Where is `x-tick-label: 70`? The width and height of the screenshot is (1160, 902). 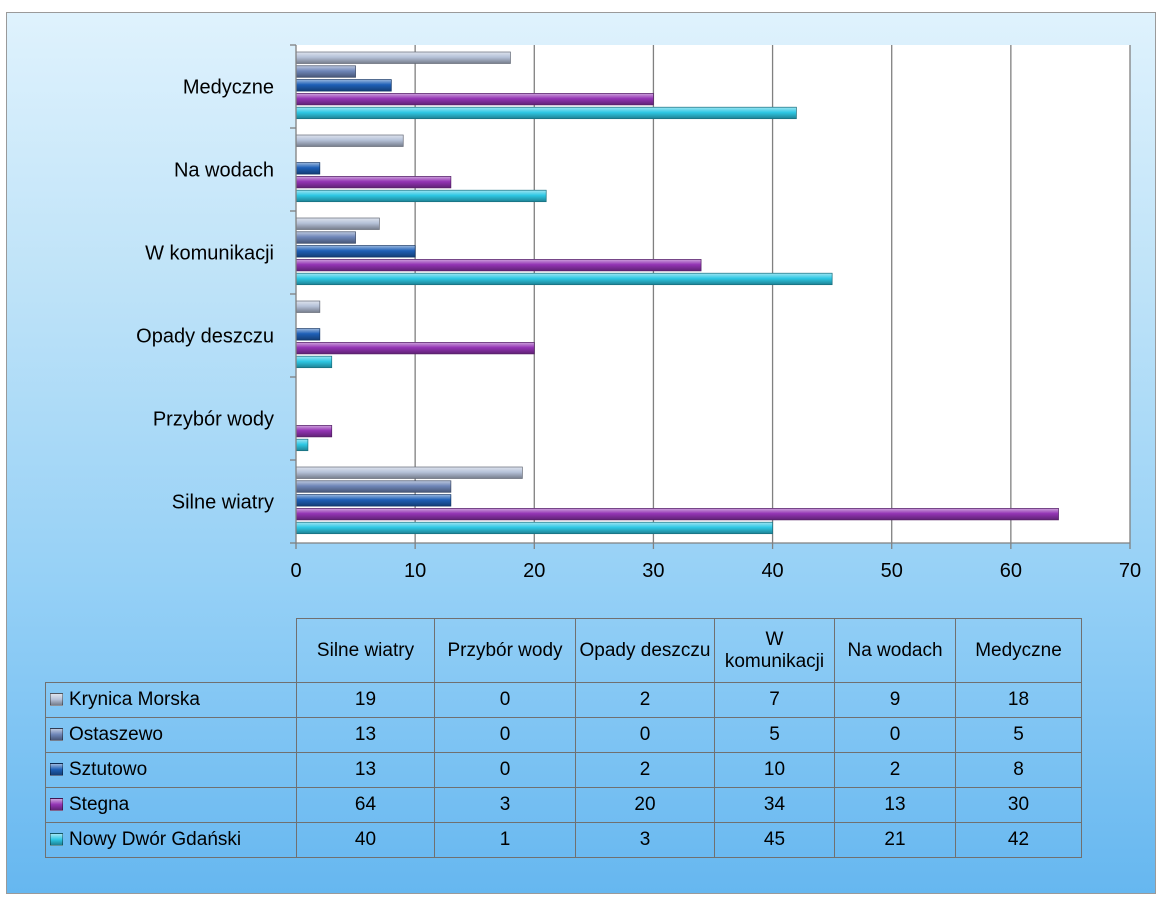 x-tick-label: 70 is located at coordinates (1130, 571).